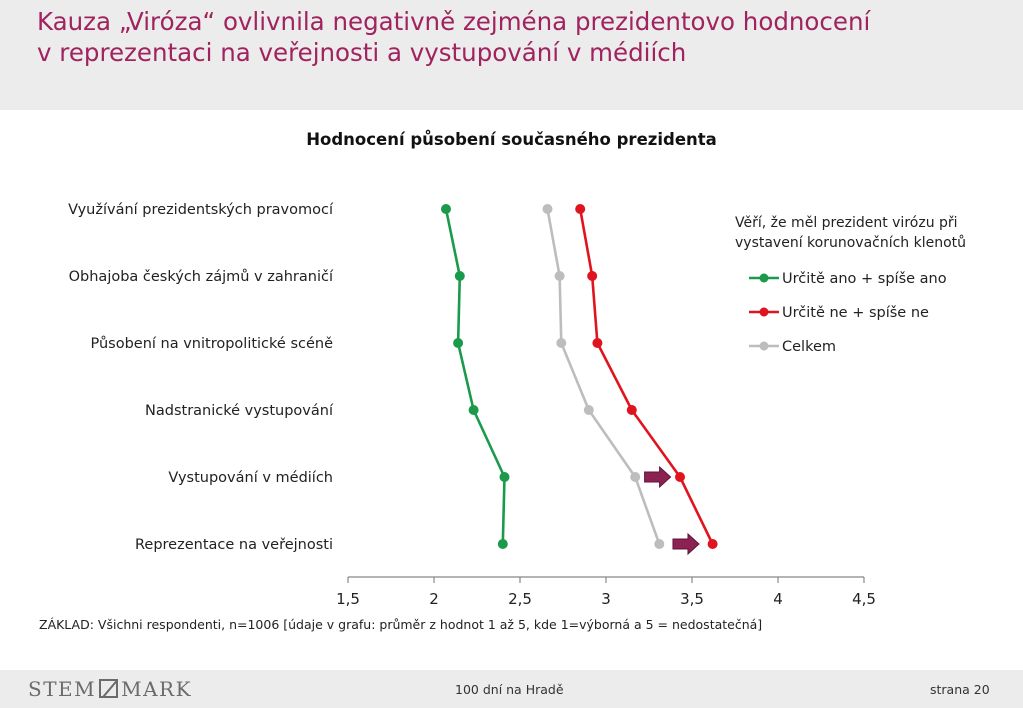 This screenshot has width=1023, height=708. Describe the element at coordinates (960, 689) in the screenshot. I see `page-number: strana 20` at that location.